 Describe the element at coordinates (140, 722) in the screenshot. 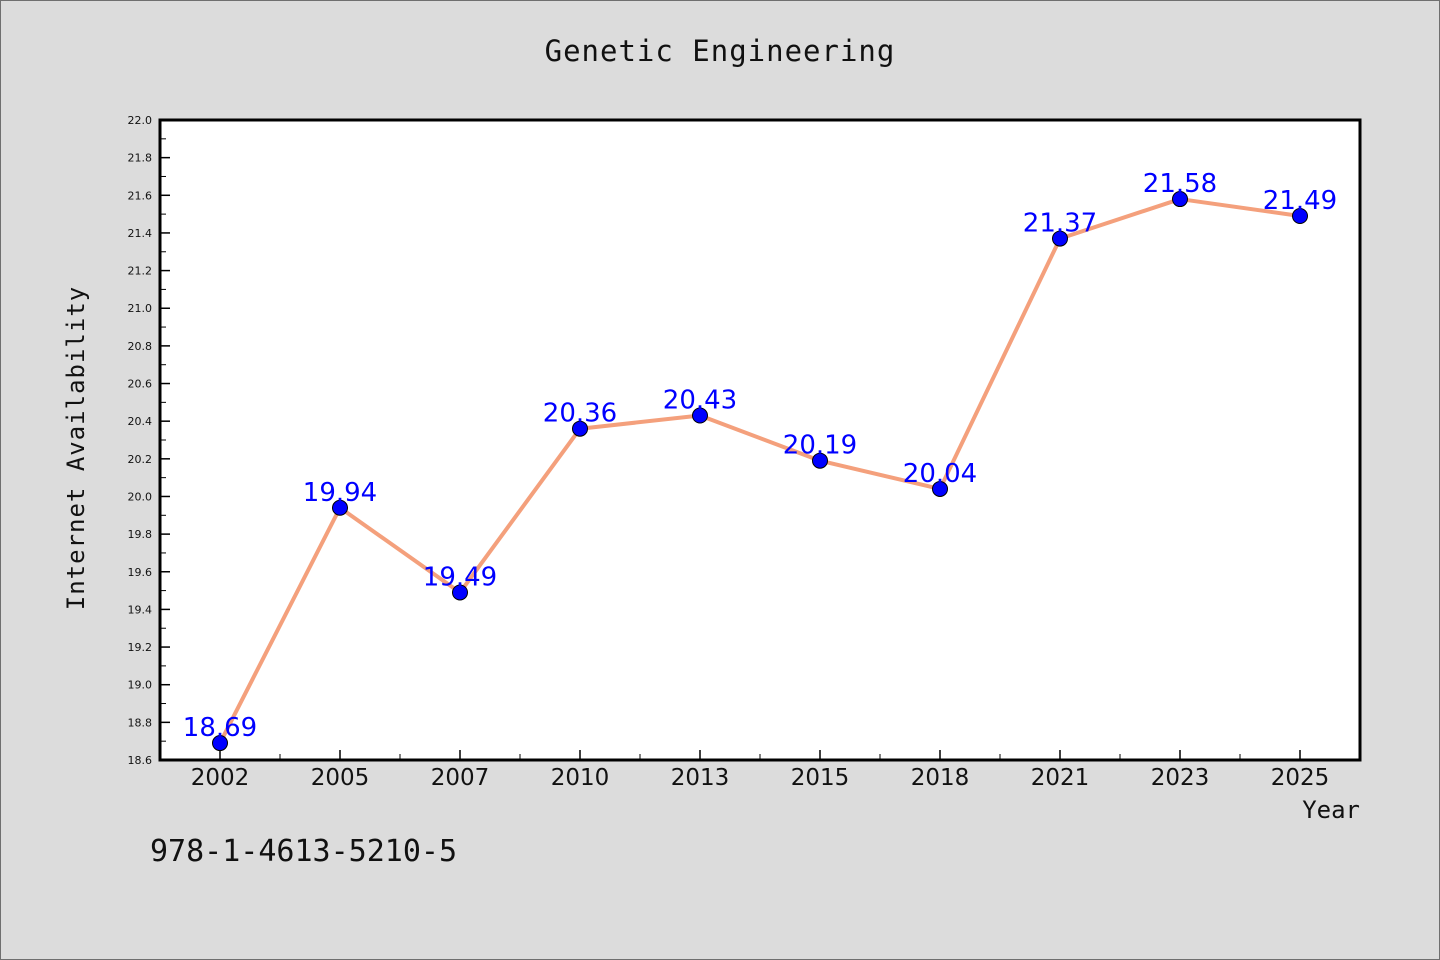

I see `y-tick-label: 18.8` at that location.